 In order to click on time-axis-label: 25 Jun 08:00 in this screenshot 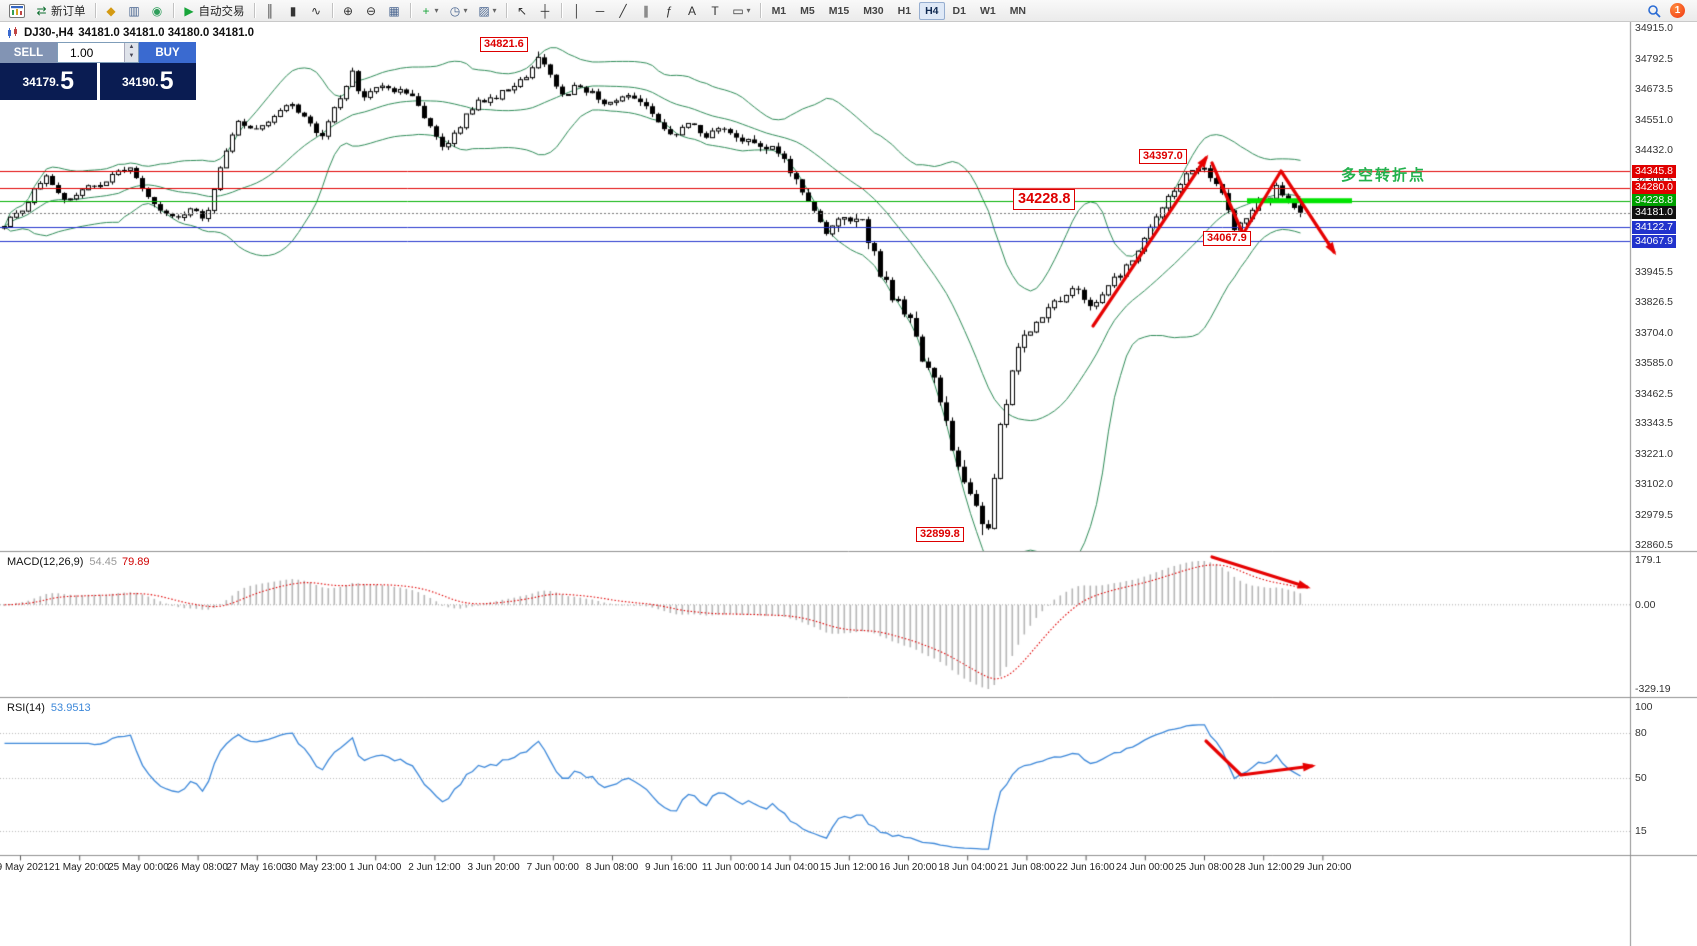, I will do `click(1204, 867)`.